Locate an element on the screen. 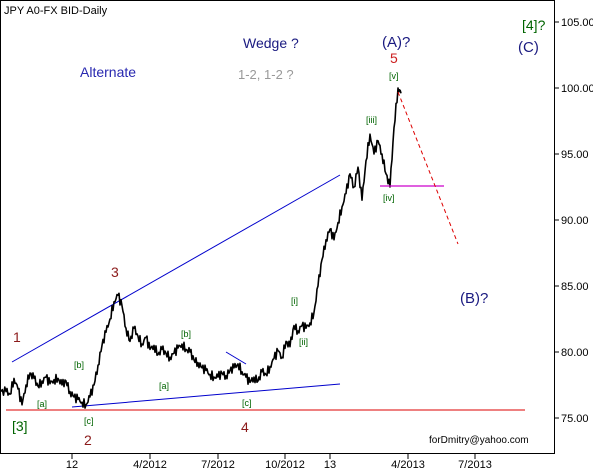  wave-3-label: 3 is located at coordinates (115, 272).